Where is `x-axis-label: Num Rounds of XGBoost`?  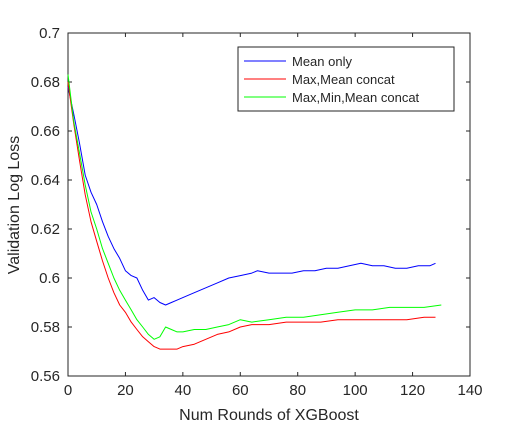 x-axis-label: Num Rounds of XGBoost is located at coordinates (269, 415).